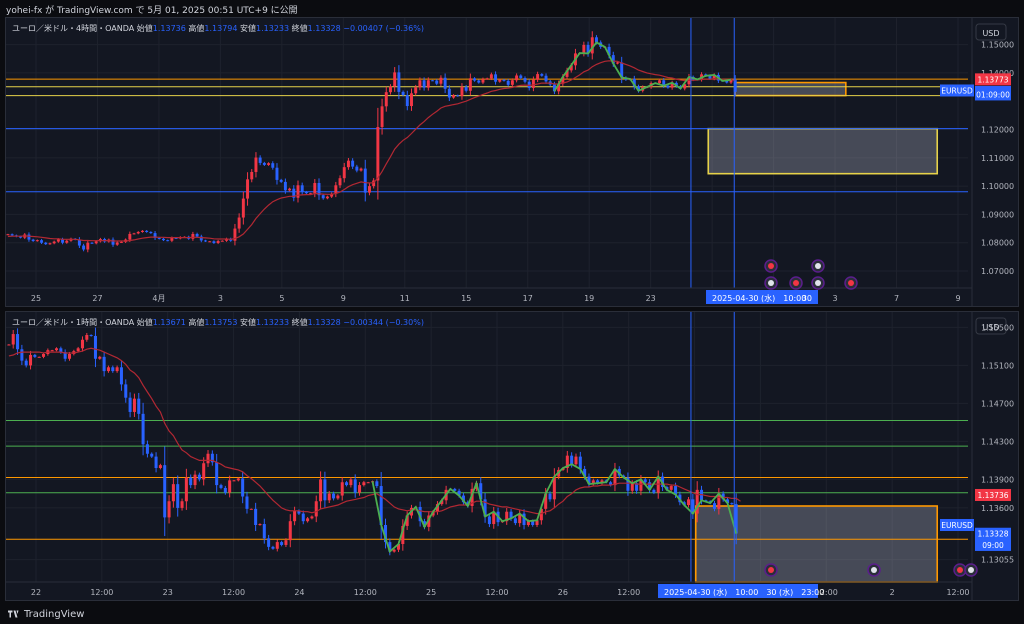 This screenshot has width=1024, height=624. I want to click on price-tag-text: 1.13773, so click(992, 79).